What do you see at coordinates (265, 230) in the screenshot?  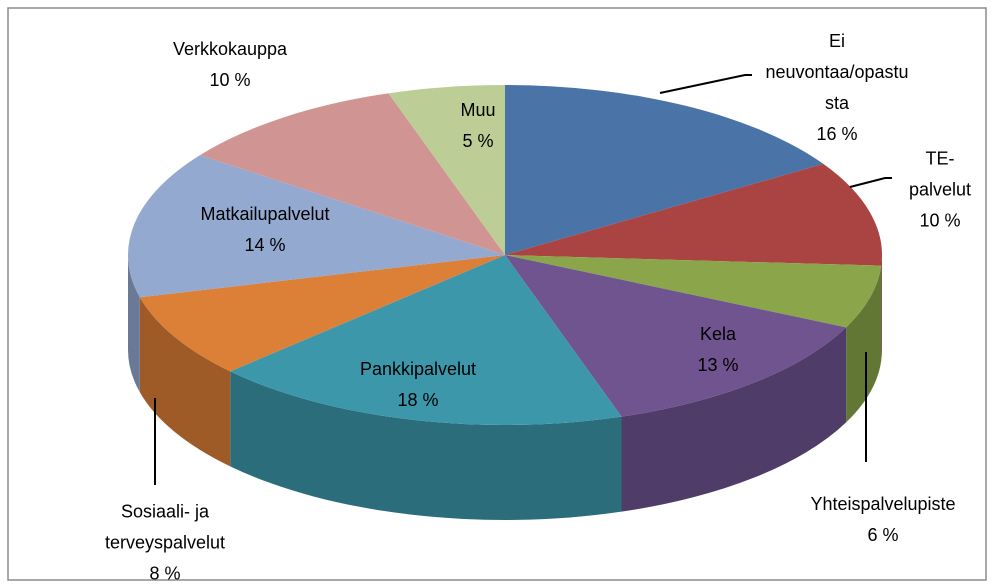 I see `data-label: Matkailupalvelut 14 %` at bounding box center [265, 230].